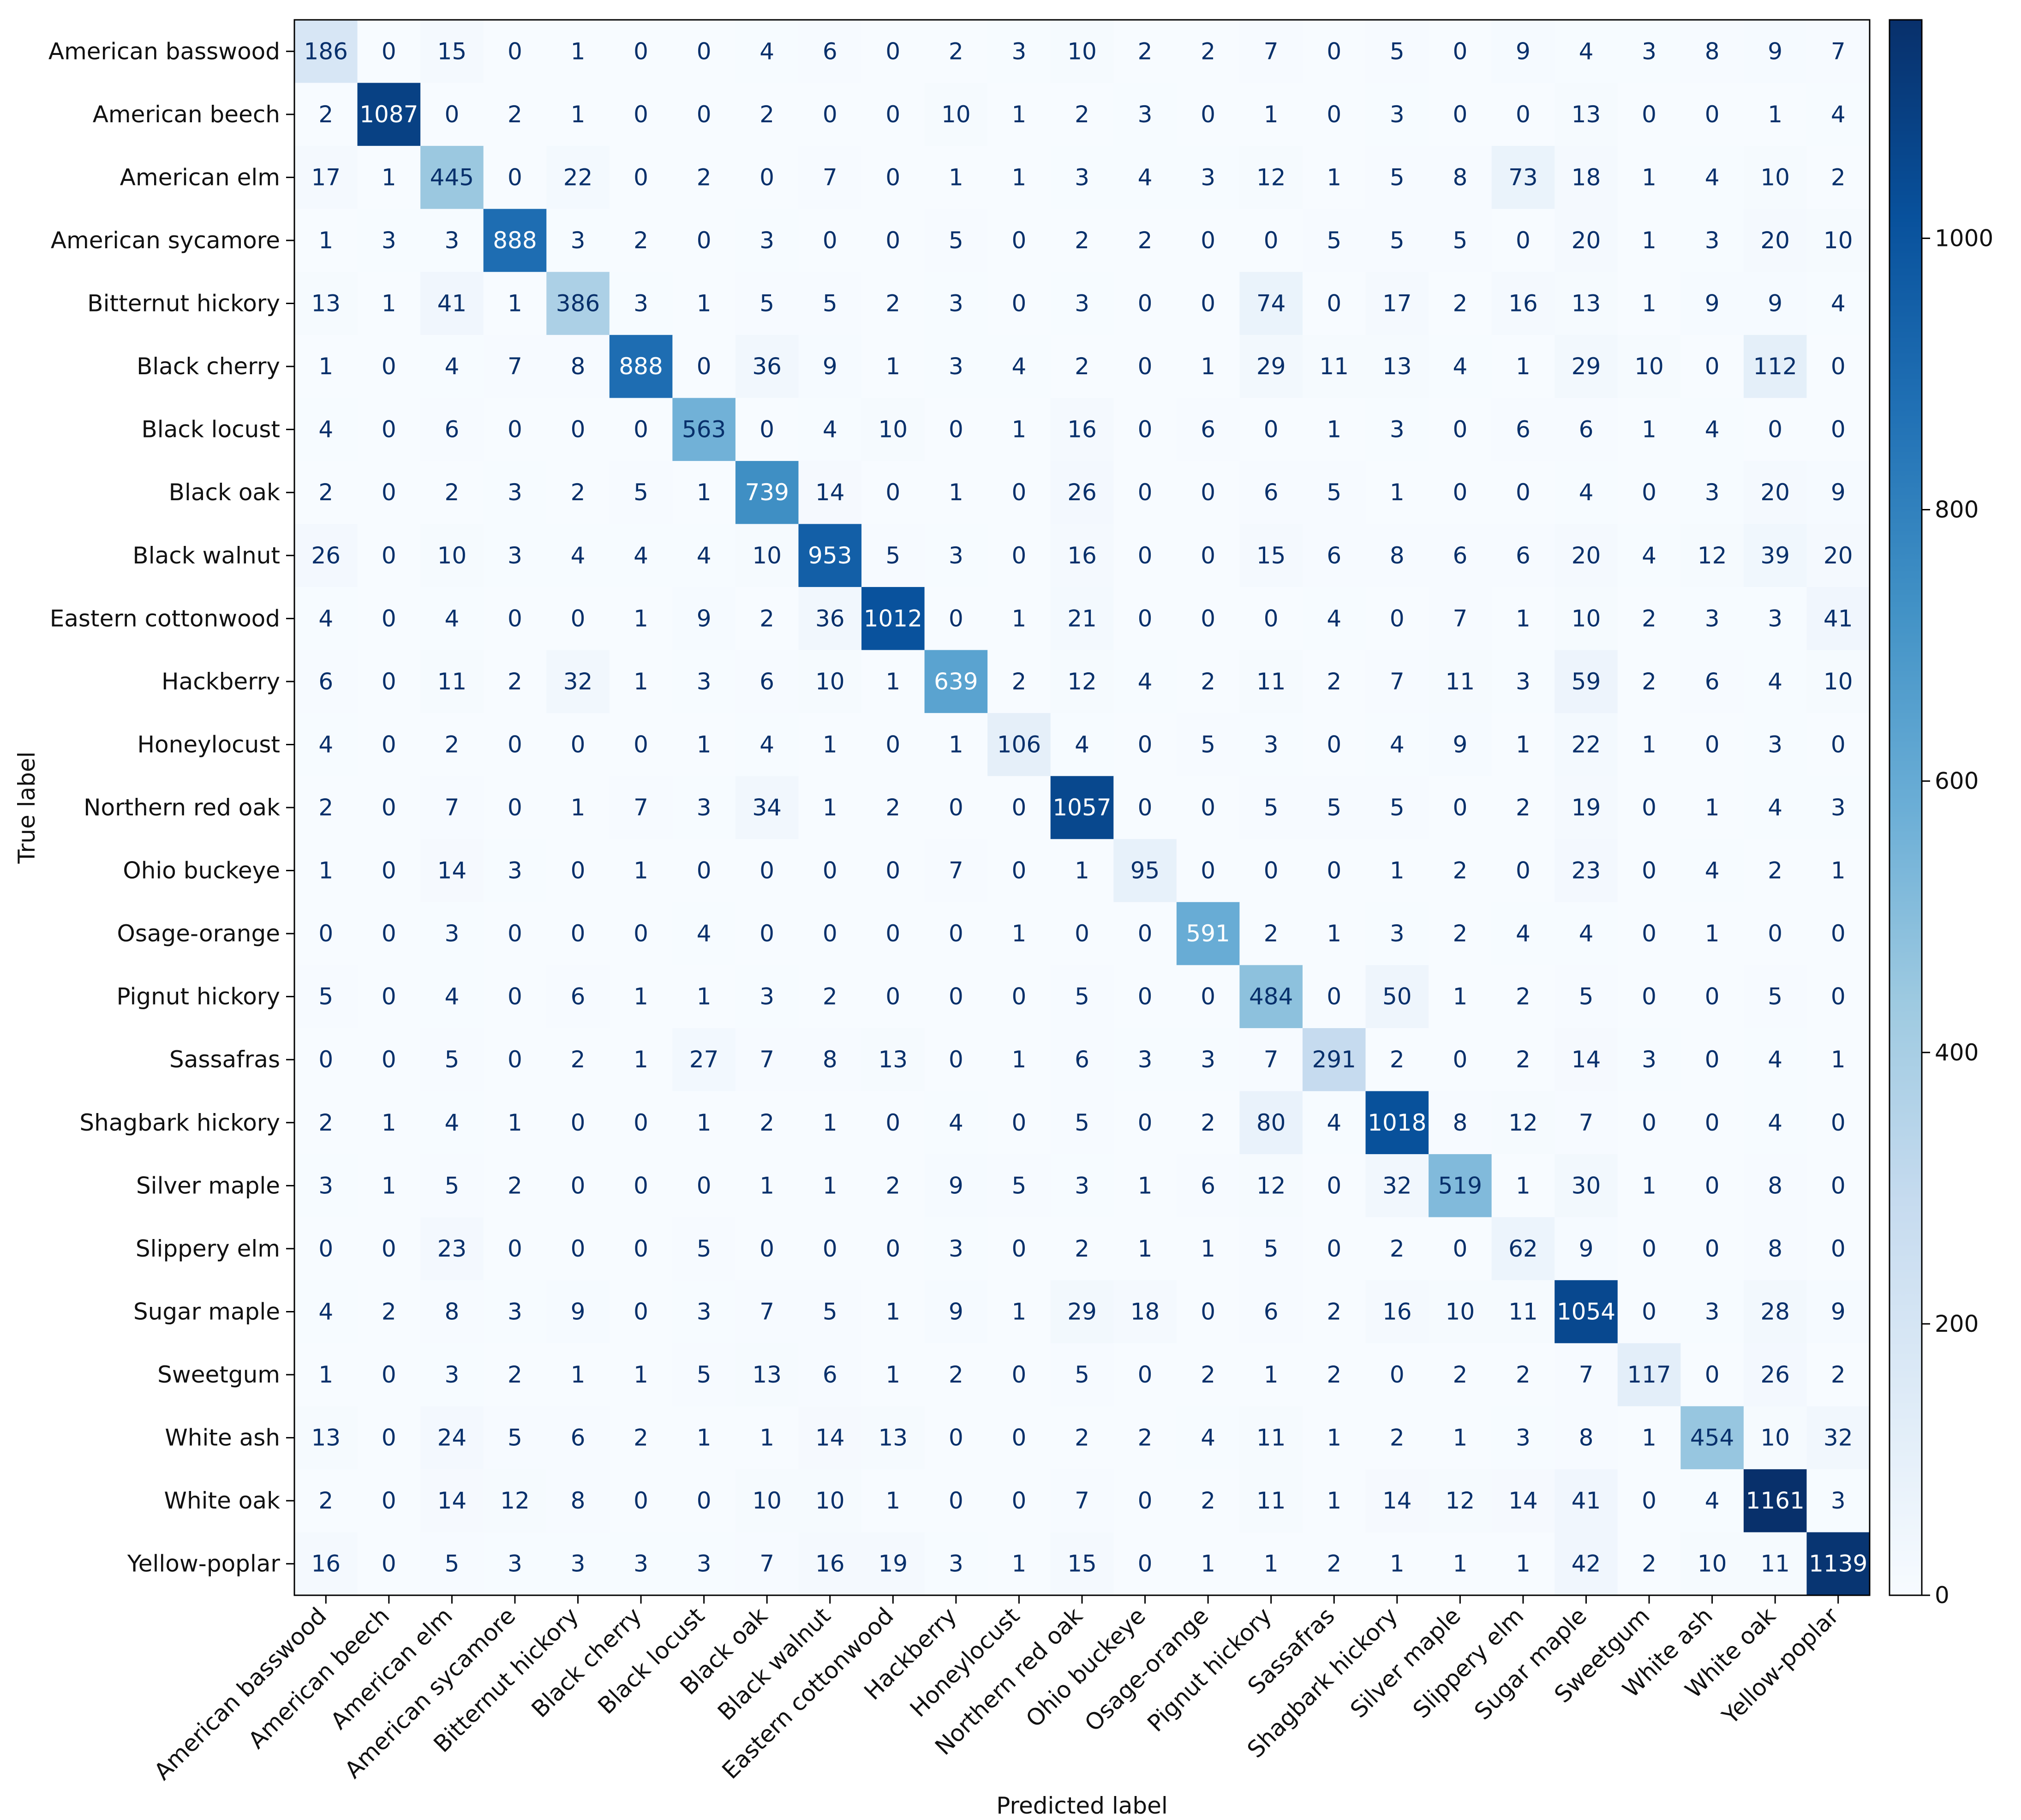 This screenshot has width=2021, height=1820. What do you see at coordinates (1775, 1185) in the screenshot?
I see `cell-value-label: 8` at bounding box center [1775, 1185].